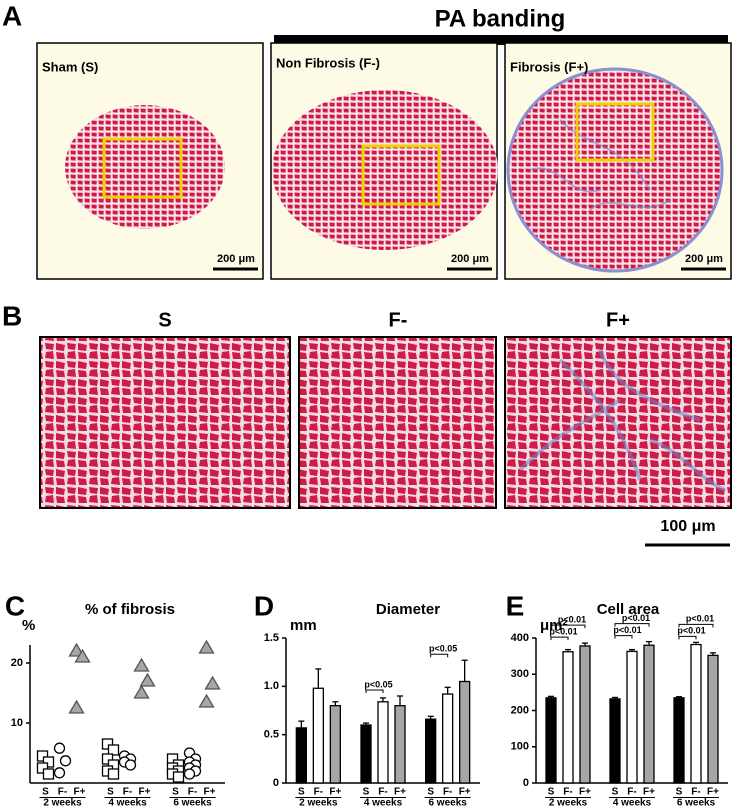  I want to click on panel-letter: B, so click(12, 315).